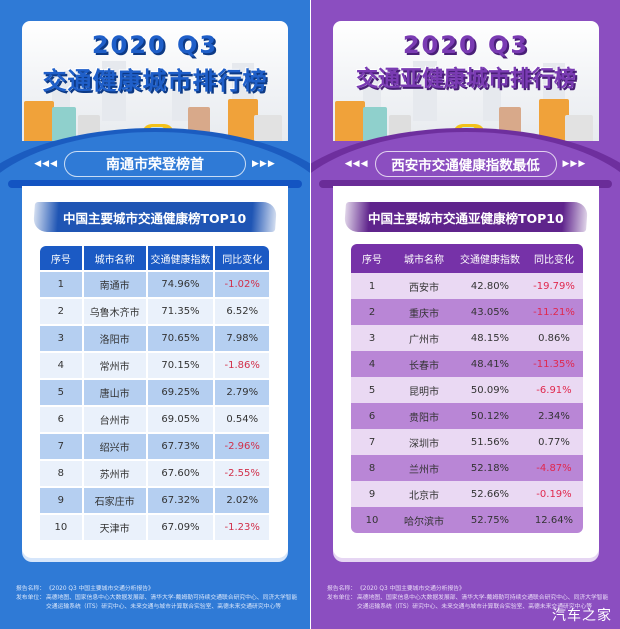 The width and height of the screenshot is (620, 629). I want to click on table-row: 8 苏州市 67.60% -2.55%, so click(154, 473).